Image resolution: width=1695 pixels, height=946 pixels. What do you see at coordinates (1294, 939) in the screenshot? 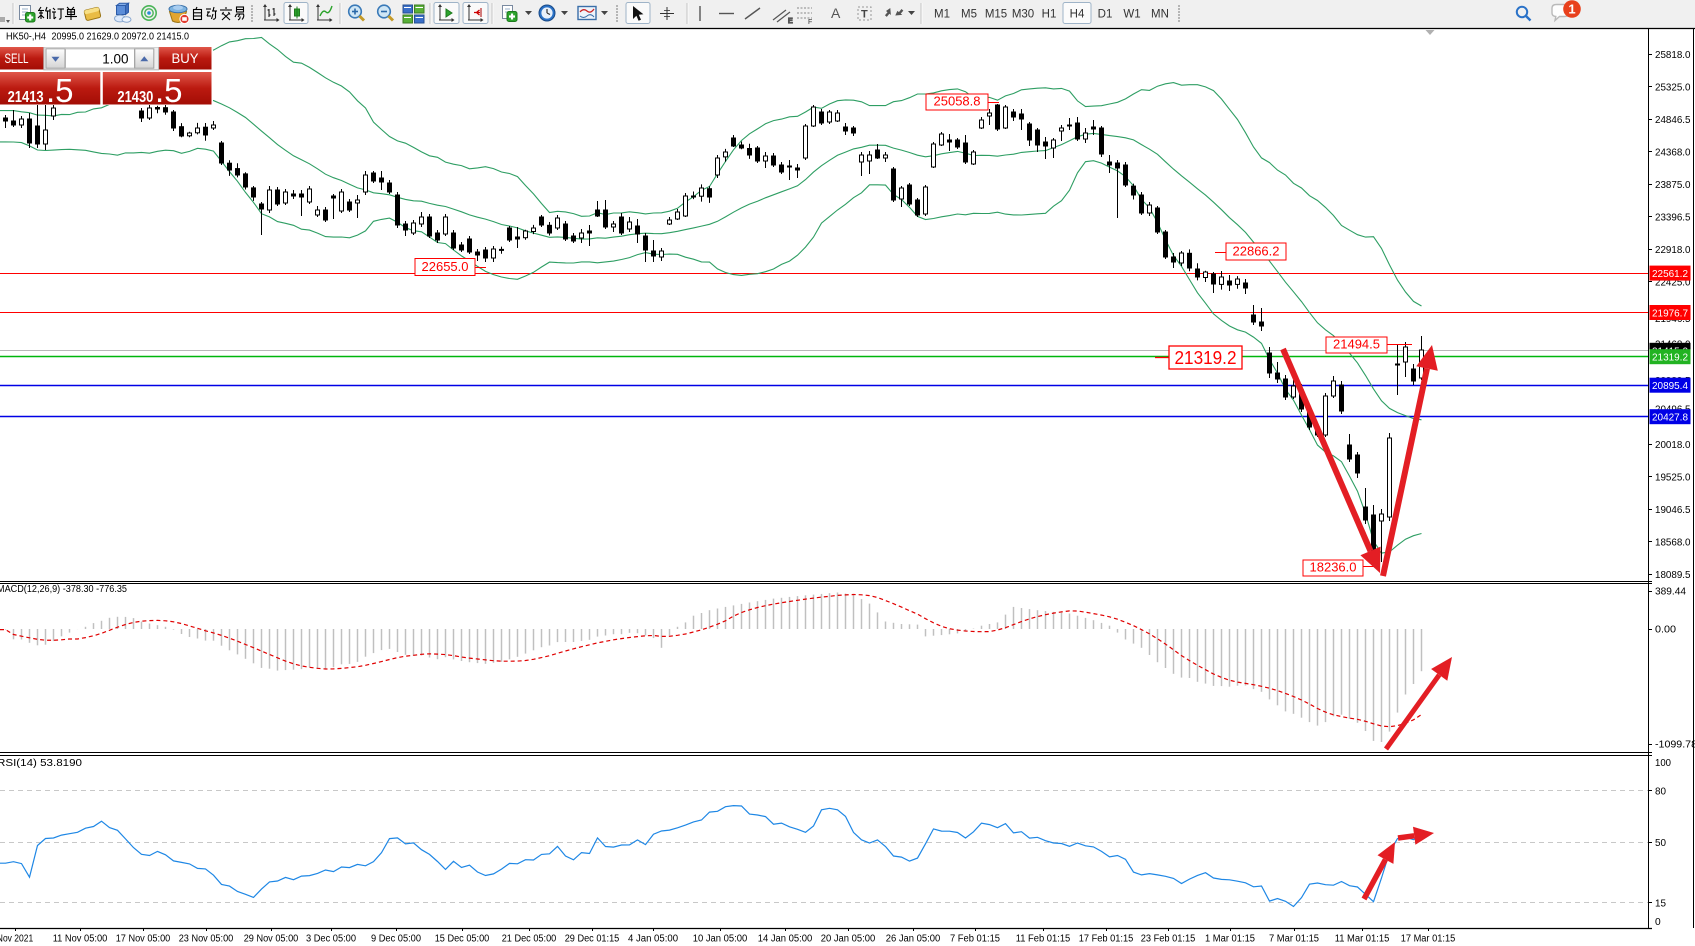
I see `svg-text: 7 Mar 01:15` at bounding box center [1294, 939].